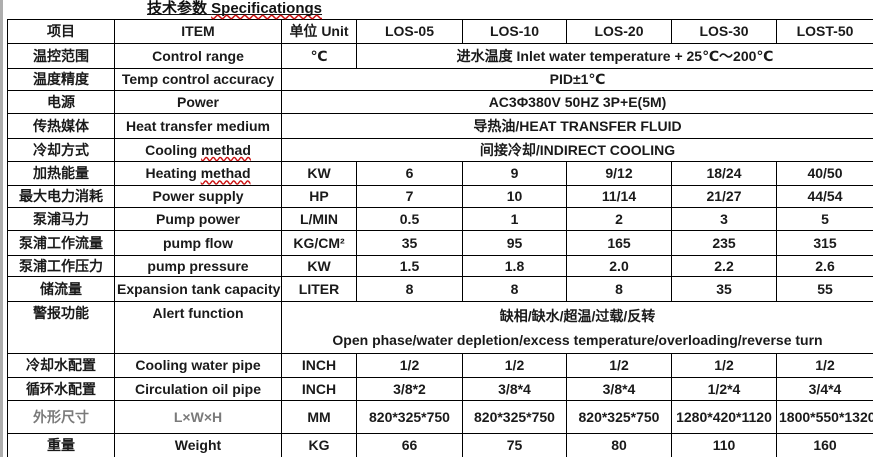 Image resolution: width=873 pixels, height=457 pixels. Describe the element at coordinates (409, 389) in the screenshot. I see `value-cell: 3/8*2` at that location.